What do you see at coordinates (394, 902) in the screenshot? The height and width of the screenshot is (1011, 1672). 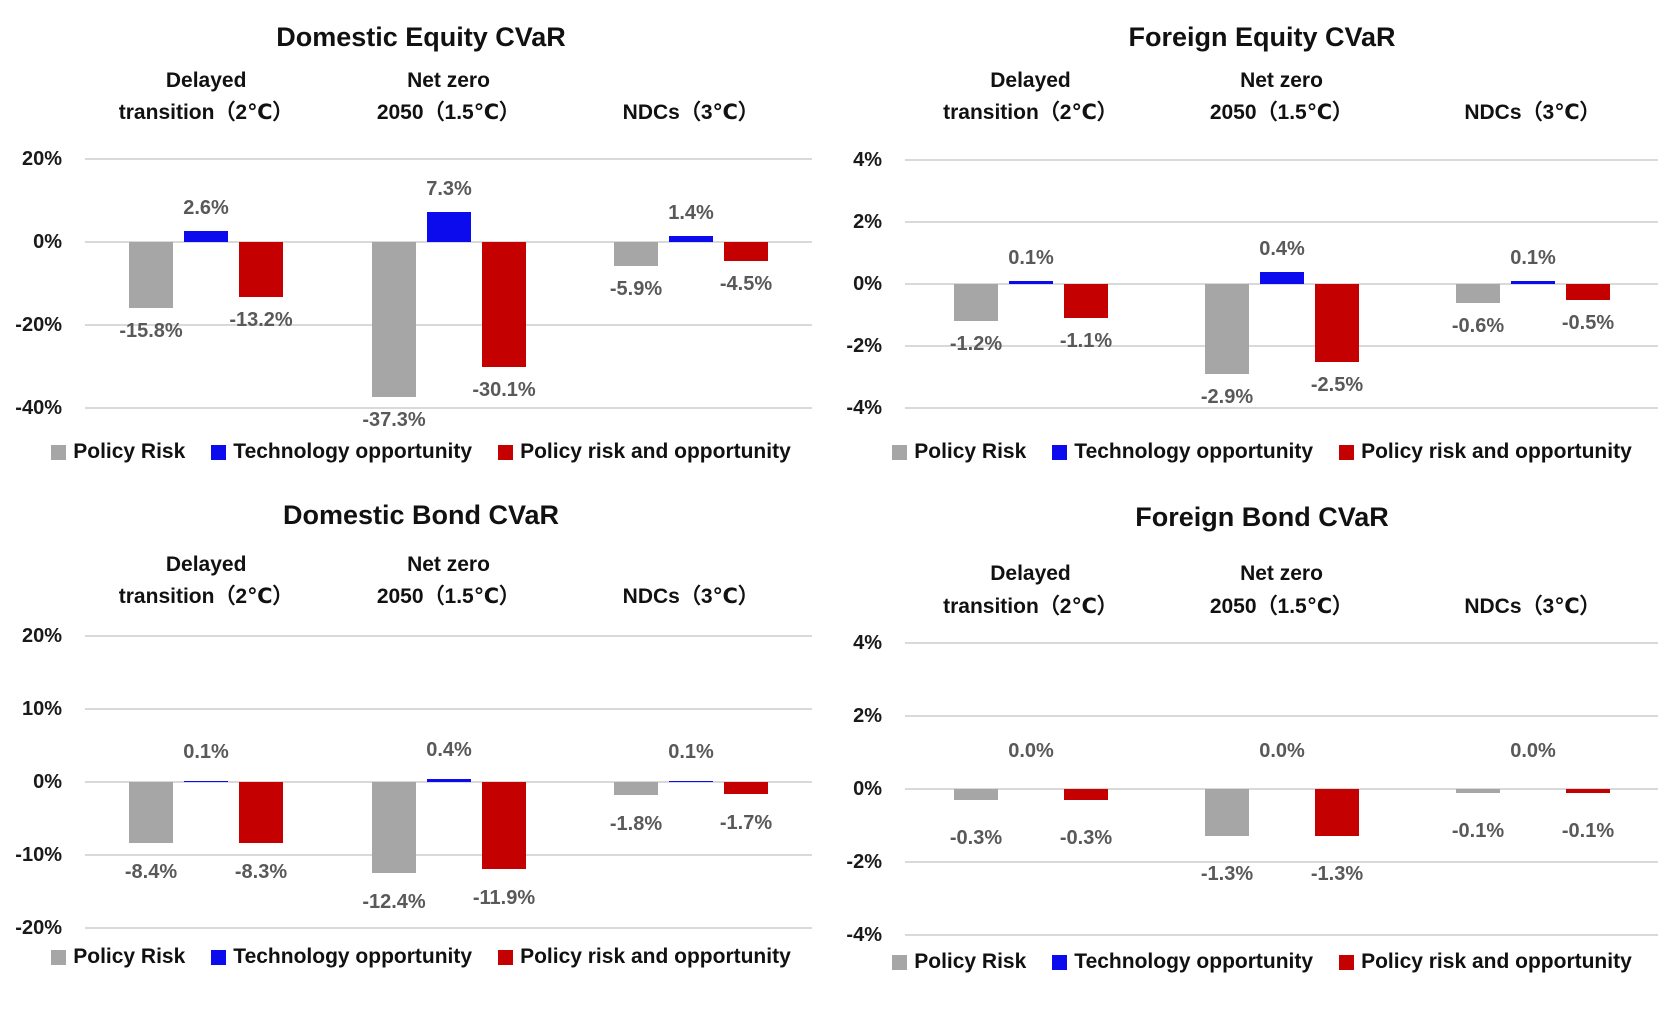 I see `value-label: -12.4%` at bounding box center [394, 902].